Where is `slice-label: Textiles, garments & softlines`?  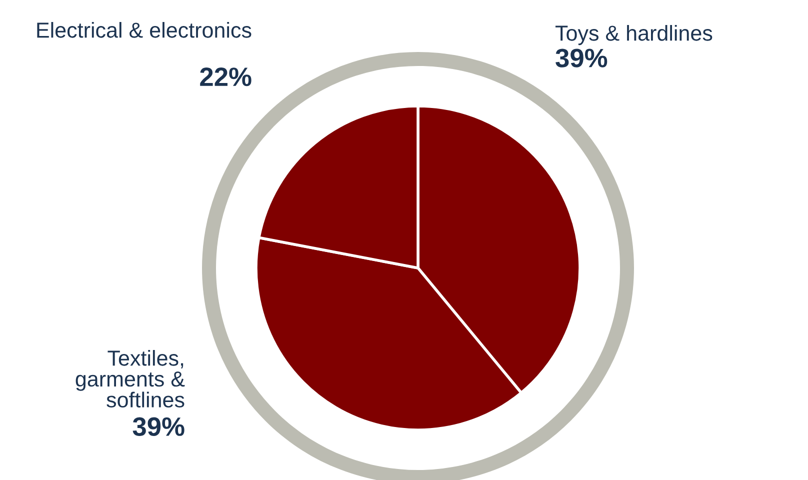
slice-label: Textiles, garments & softlines is located at coordinates (130, 379).